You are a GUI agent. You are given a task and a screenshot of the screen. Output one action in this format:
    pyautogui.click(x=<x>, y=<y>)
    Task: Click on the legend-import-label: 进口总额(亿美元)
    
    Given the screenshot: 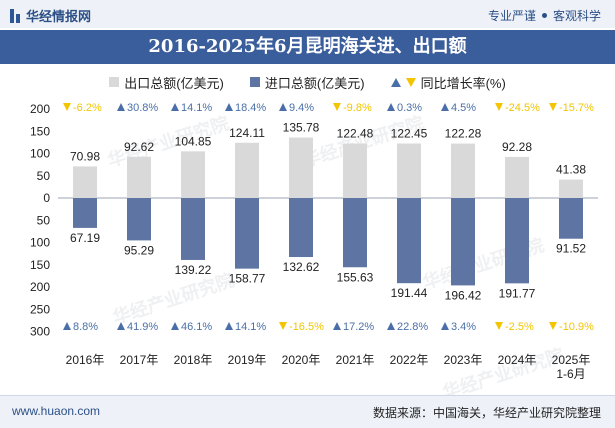 What is the action you would take?
    pyautogui.click(x=314, y=83)
    